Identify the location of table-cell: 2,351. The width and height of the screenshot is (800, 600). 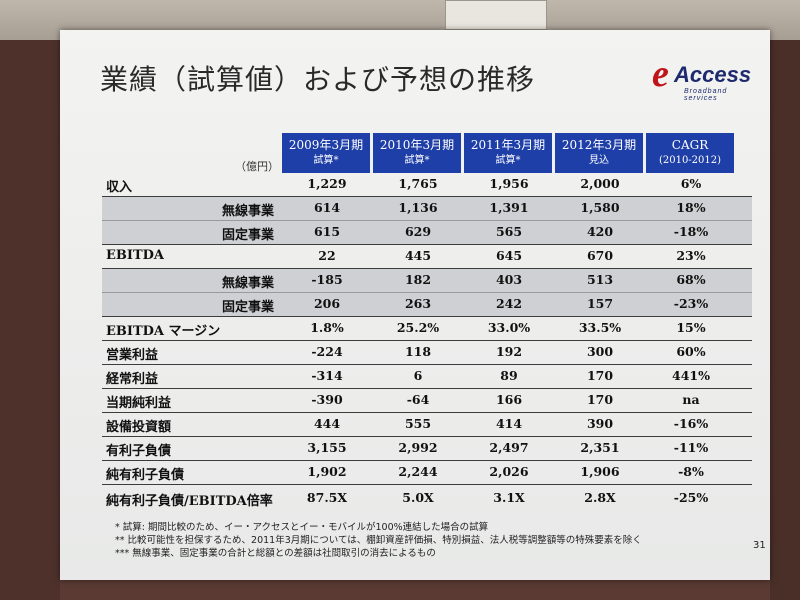
(600, 447).